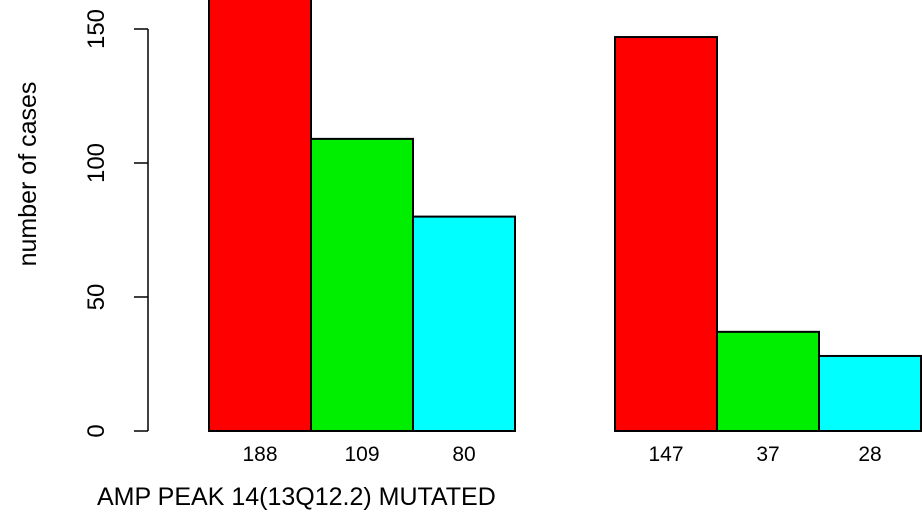 This screenshot has height=517, width=922. I want to click on bar-label-1-1: 188, so click(259, 454).